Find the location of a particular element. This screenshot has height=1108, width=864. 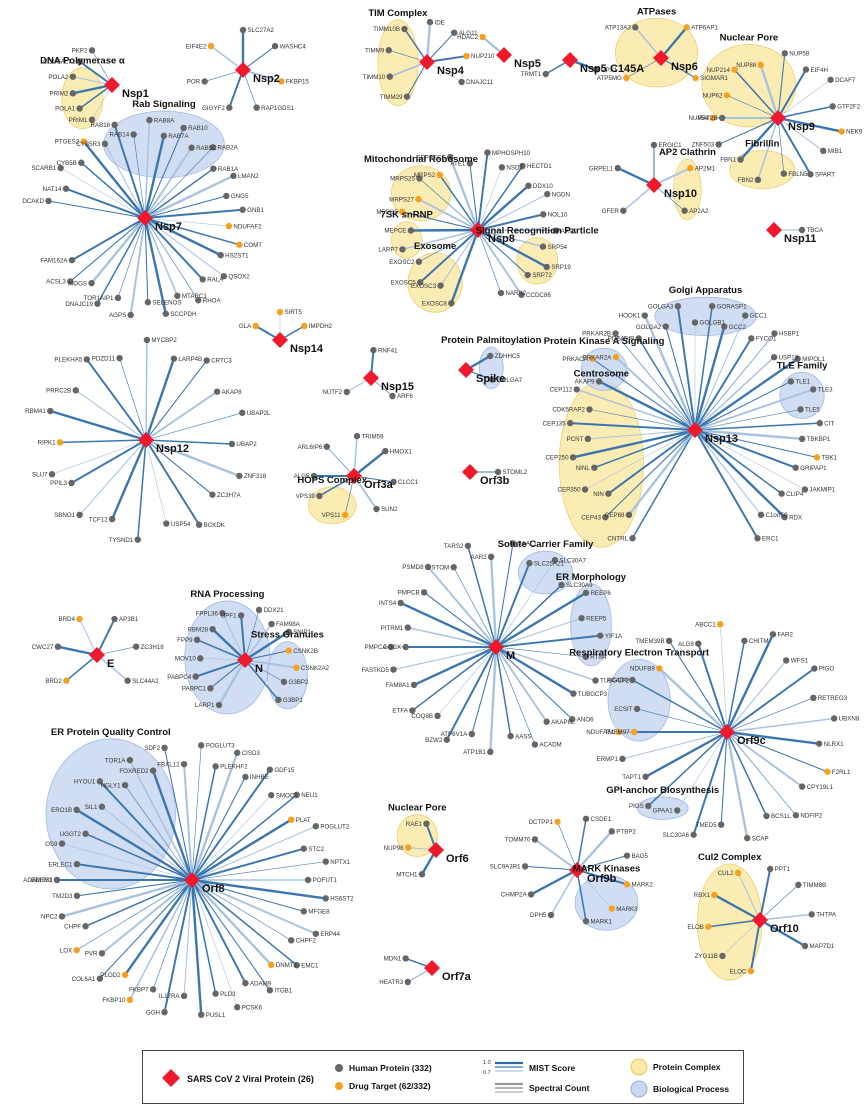

edge-nsp7-rab10 is located at coordinates (164, 173).